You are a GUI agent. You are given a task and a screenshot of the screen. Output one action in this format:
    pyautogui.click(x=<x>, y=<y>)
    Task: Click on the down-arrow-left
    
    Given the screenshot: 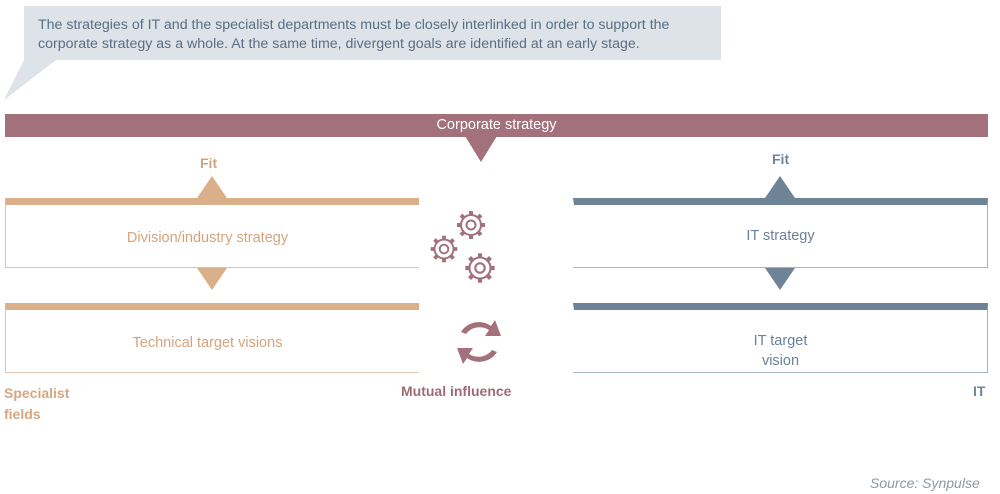 What is the action you would take?
    pyautogui.click(x=212, y=279)
    